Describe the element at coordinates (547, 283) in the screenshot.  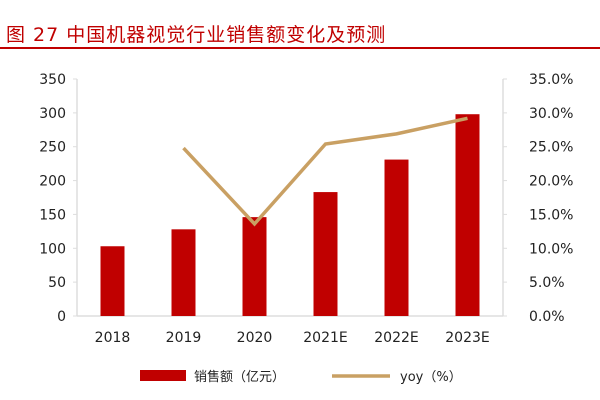
I see `right-tick-label: 5.0%` at that location.